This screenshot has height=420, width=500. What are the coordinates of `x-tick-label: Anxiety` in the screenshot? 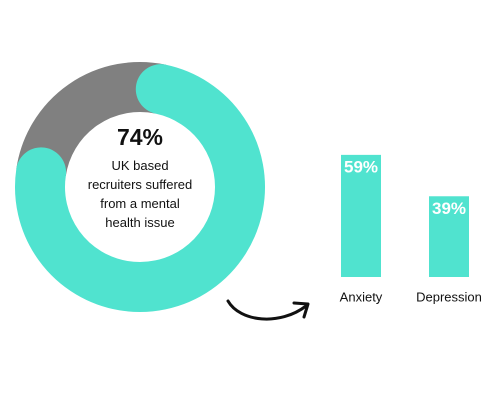 It's located at (361, 296).